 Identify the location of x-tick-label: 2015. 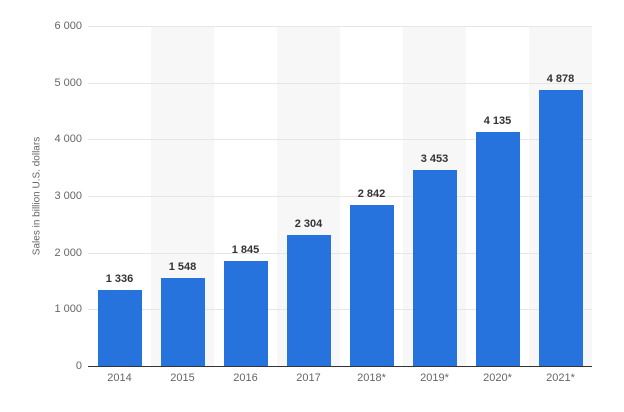
(182, 378).